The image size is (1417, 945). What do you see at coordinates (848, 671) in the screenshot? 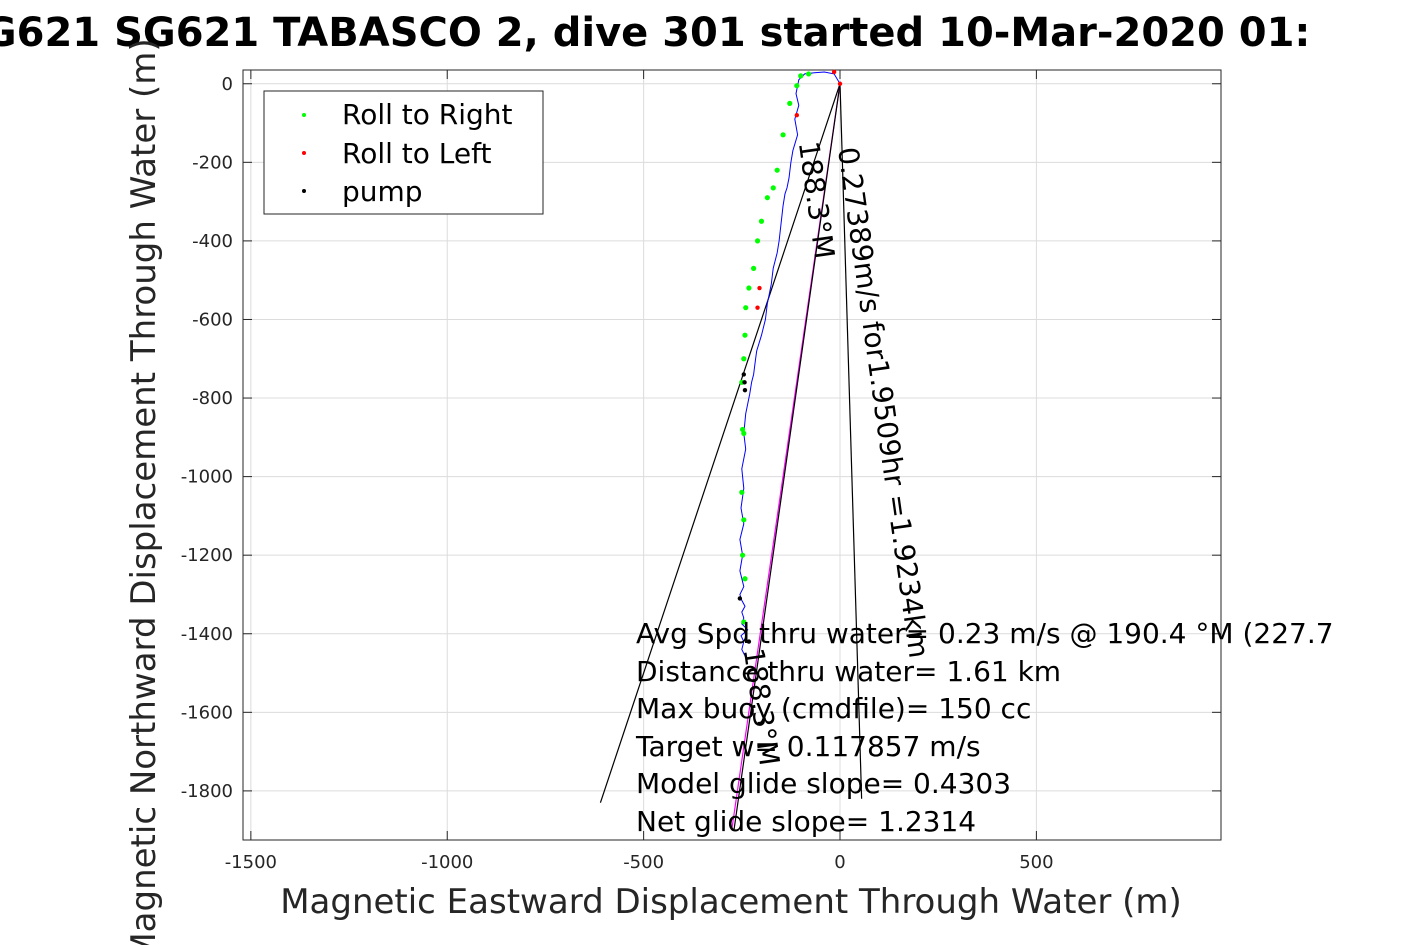
I see `stat-distance: Distance thru water= 1.61 km` at bounding box center [848, 671].